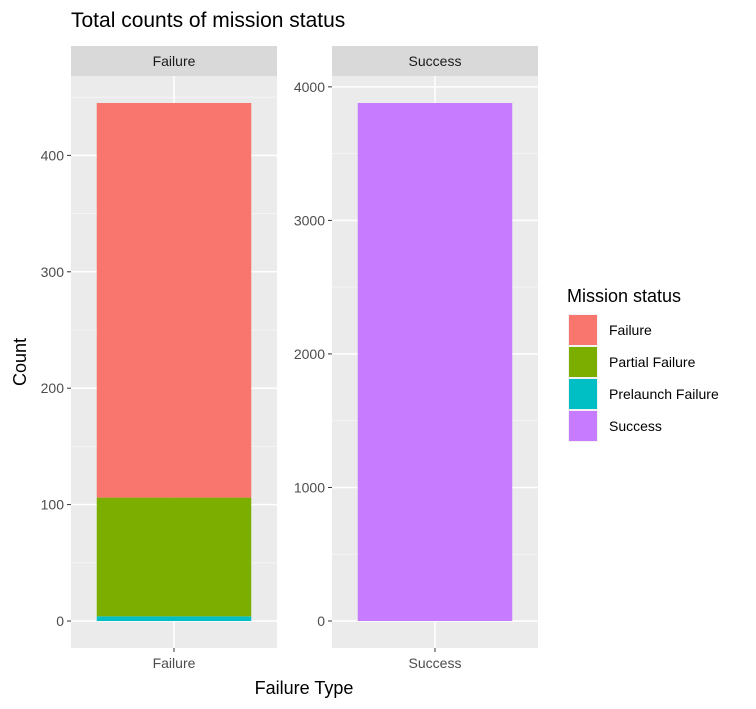 Image resolution: width=756 pixels, height=709 pixels. Describe the element at coordinates (652, 362) in the screenshot. I see `legend-label: Partial Failure` at that location.